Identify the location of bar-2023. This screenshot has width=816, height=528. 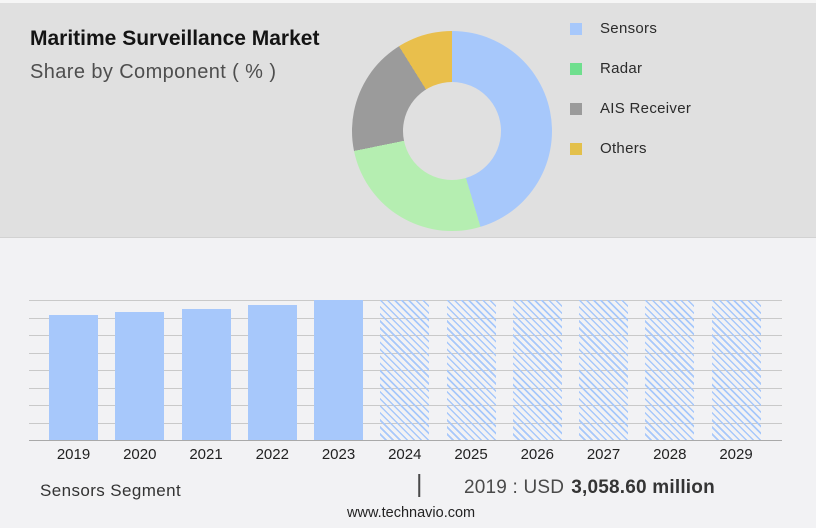
(338, 370).